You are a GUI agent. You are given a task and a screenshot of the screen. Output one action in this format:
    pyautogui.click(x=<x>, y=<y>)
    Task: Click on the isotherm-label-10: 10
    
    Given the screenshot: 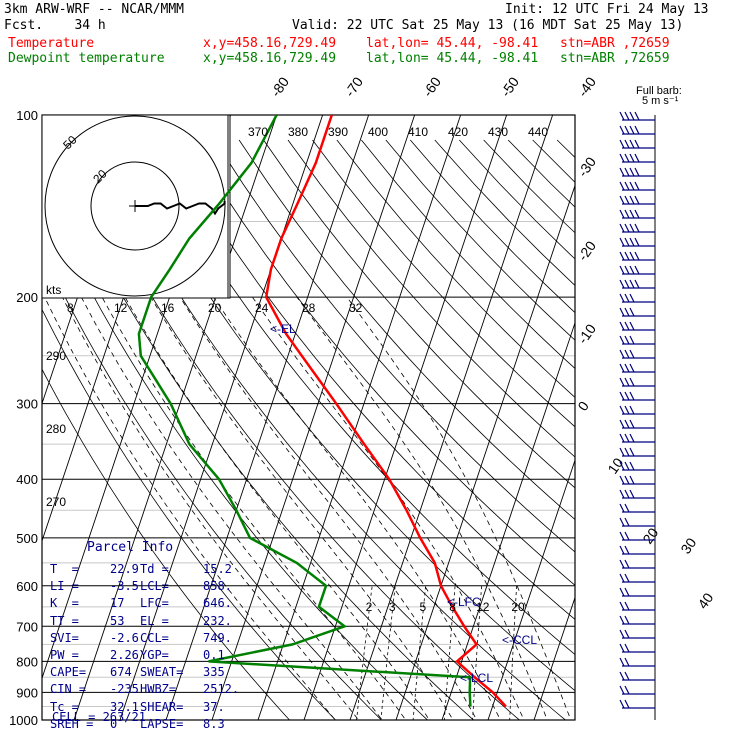 What is the action you would take?
    pyautogui.click(x=615, y=466)
    